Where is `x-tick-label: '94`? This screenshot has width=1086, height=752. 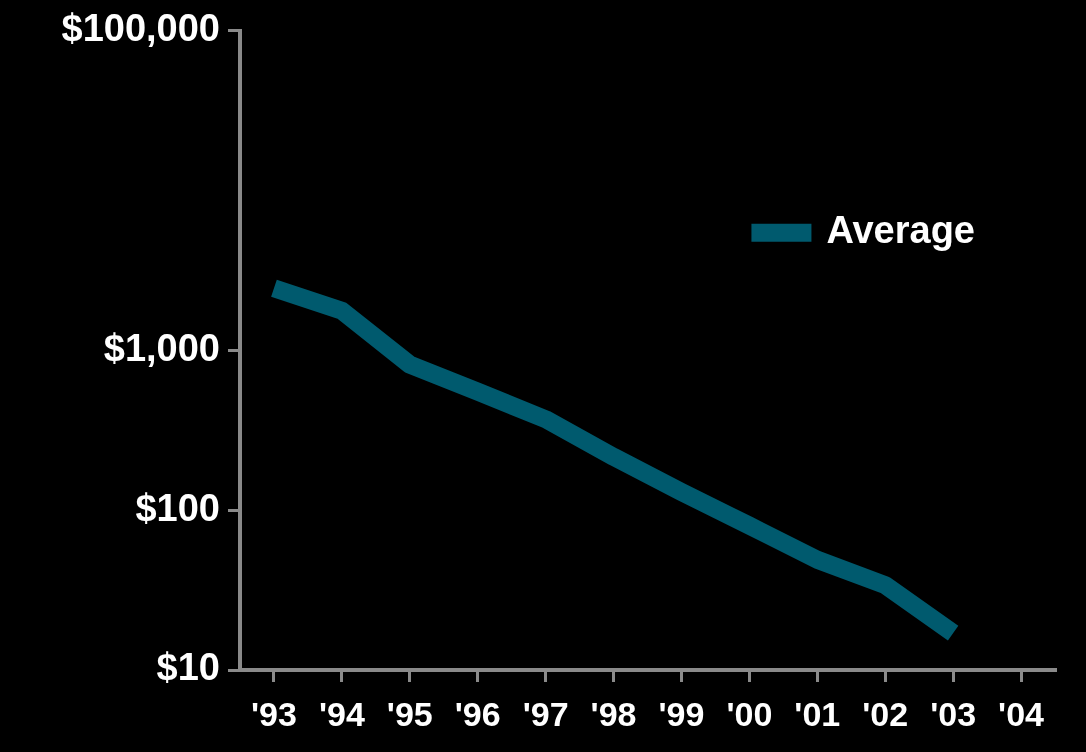 x-tick-label: '94 is located at coordinates (341, 713).